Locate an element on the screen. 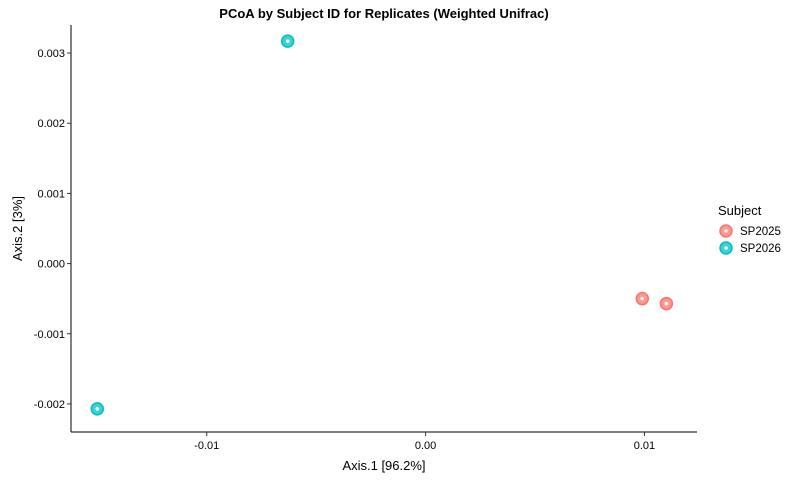 The width and height of the screenshot is (800, 480). y-tick-label: 0.001 is located at coordinates (51, 194).